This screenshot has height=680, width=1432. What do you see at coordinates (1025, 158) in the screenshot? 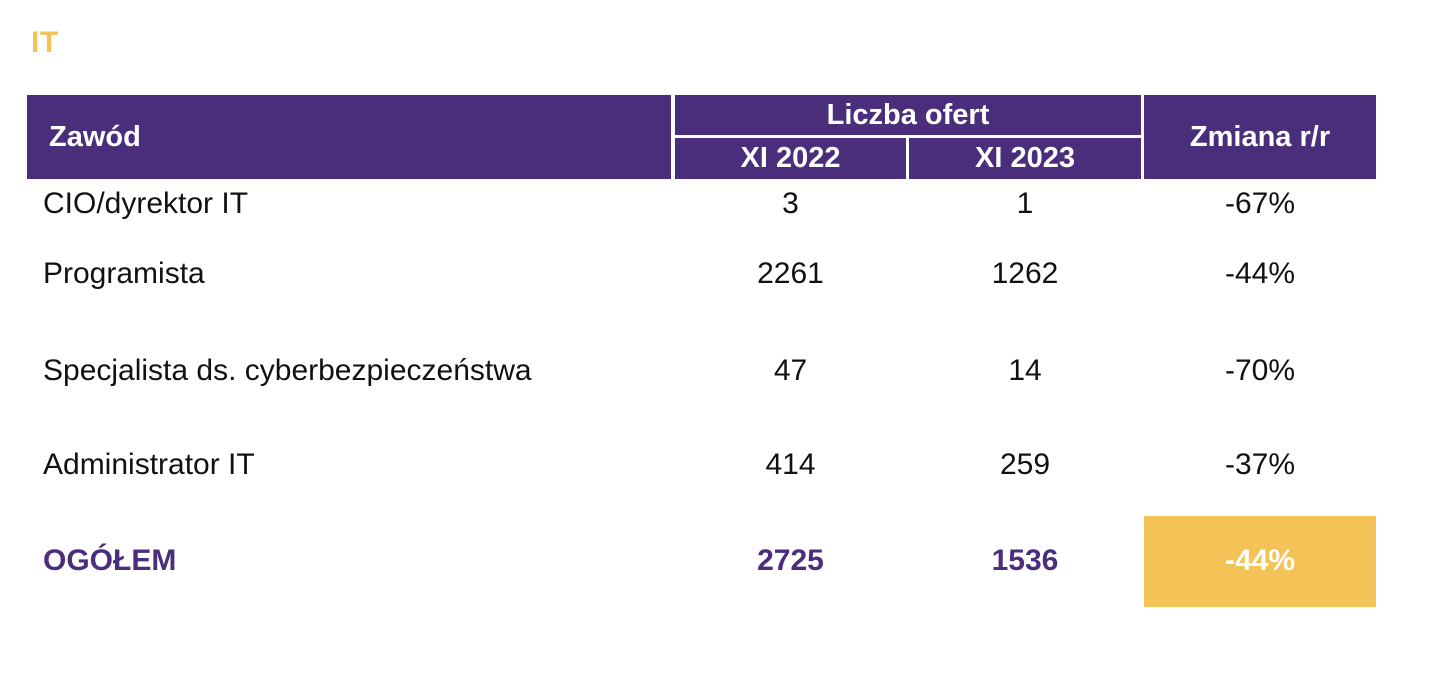
I see `header-year-2023: XI 2023` at bounding box center [1025, 158].